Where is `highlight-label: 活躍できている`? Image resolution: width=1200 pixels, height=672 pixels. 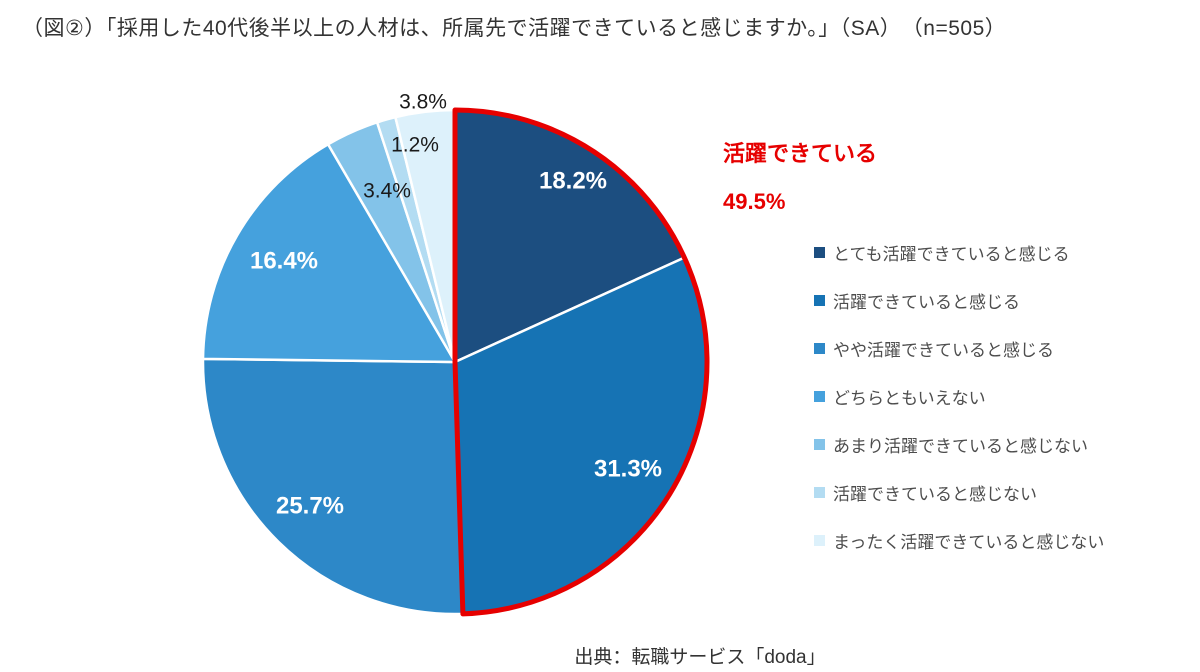
highlight-label: 活躍できている is located at coordinates (800, 153).